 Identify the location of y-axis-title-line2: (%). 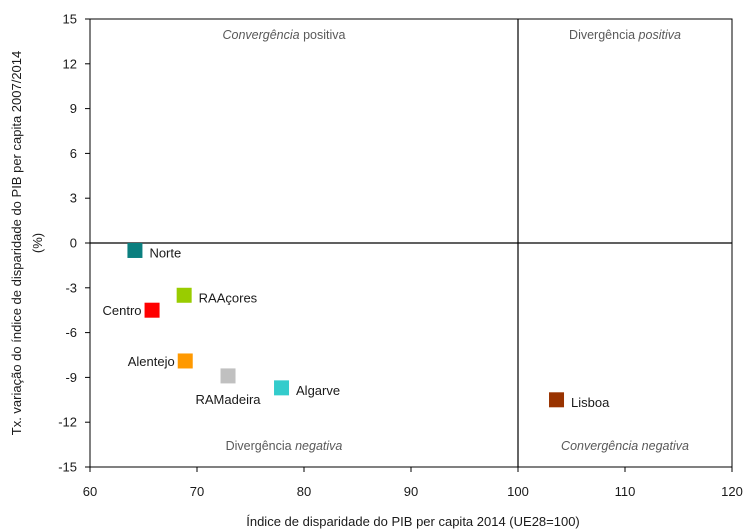
(37, 243).